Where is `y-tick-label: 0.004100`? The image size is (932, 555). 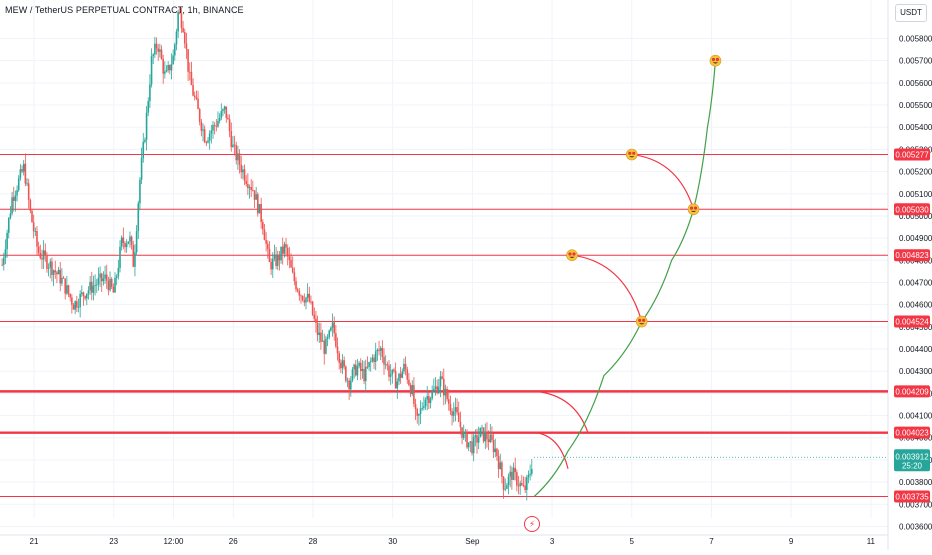 y-tick-label: 0.004100 is located at coordinates (915, 416).